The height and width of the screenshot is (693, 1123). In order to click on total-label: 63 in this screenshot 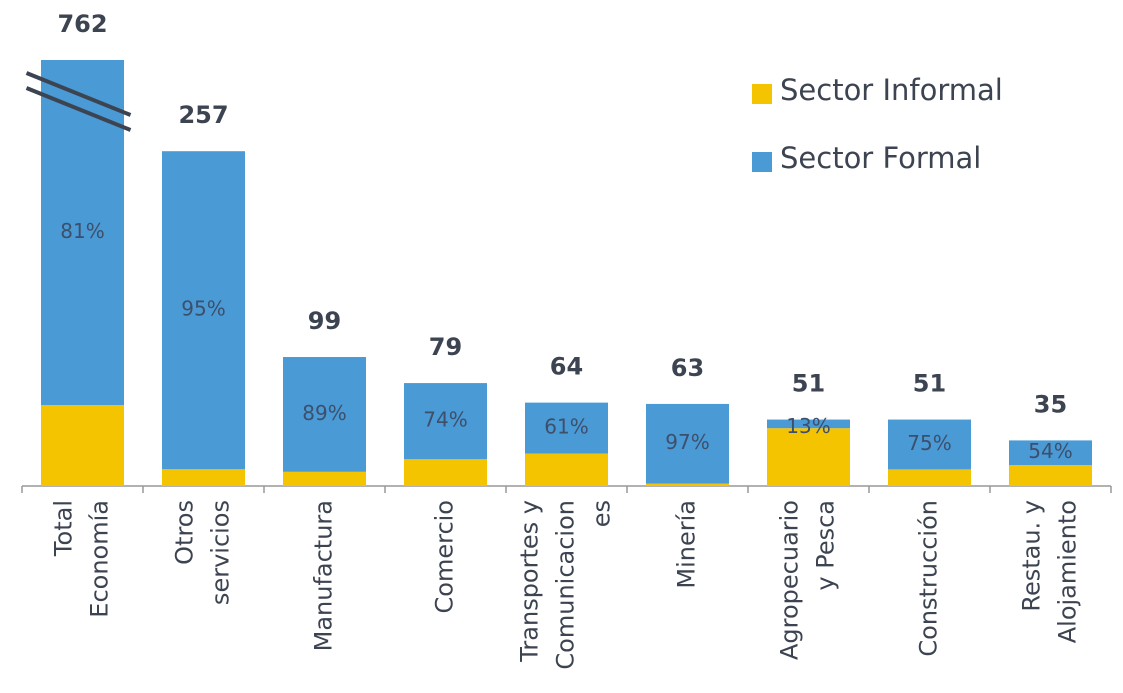, I will do `click(687, 368)`.